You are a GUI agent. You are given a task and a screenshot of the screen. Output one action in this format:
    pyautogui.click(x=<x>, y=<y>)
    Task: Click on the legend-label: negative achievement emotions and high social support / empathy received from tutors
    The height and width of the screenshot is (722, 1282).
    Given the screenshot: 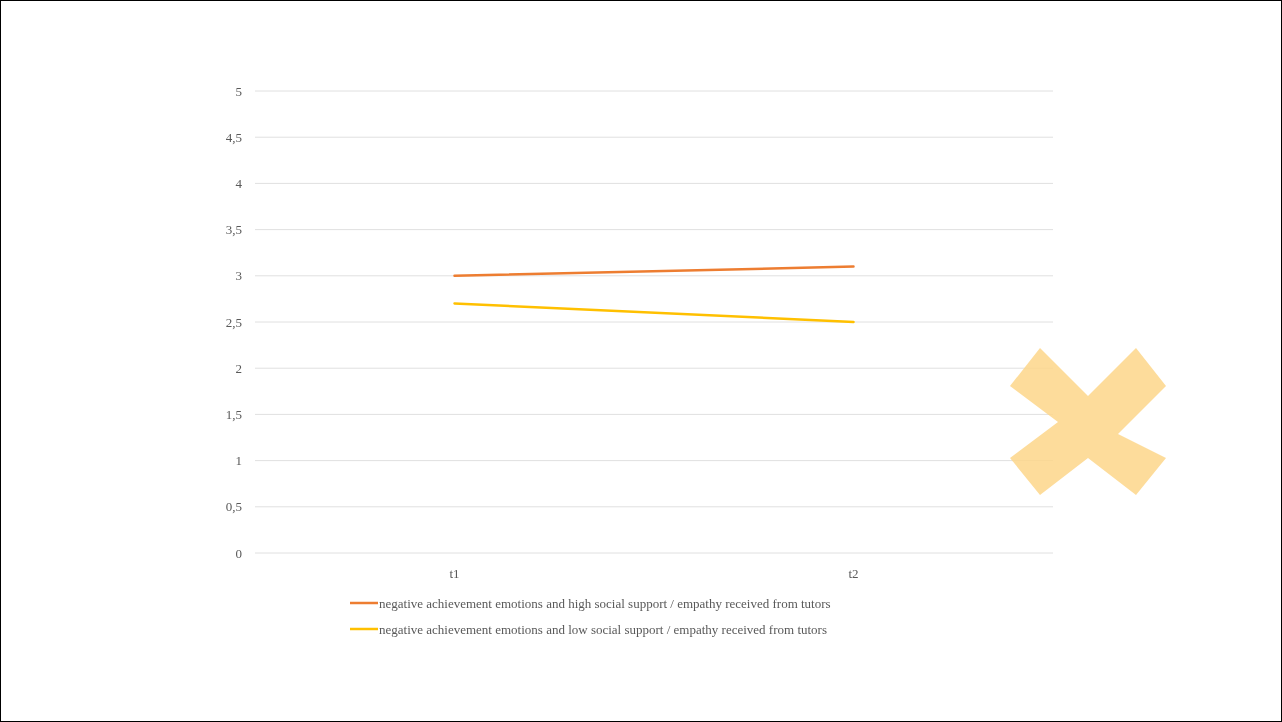 What is the action you would take?
    pyautogui.click(x=605, y=603)
    